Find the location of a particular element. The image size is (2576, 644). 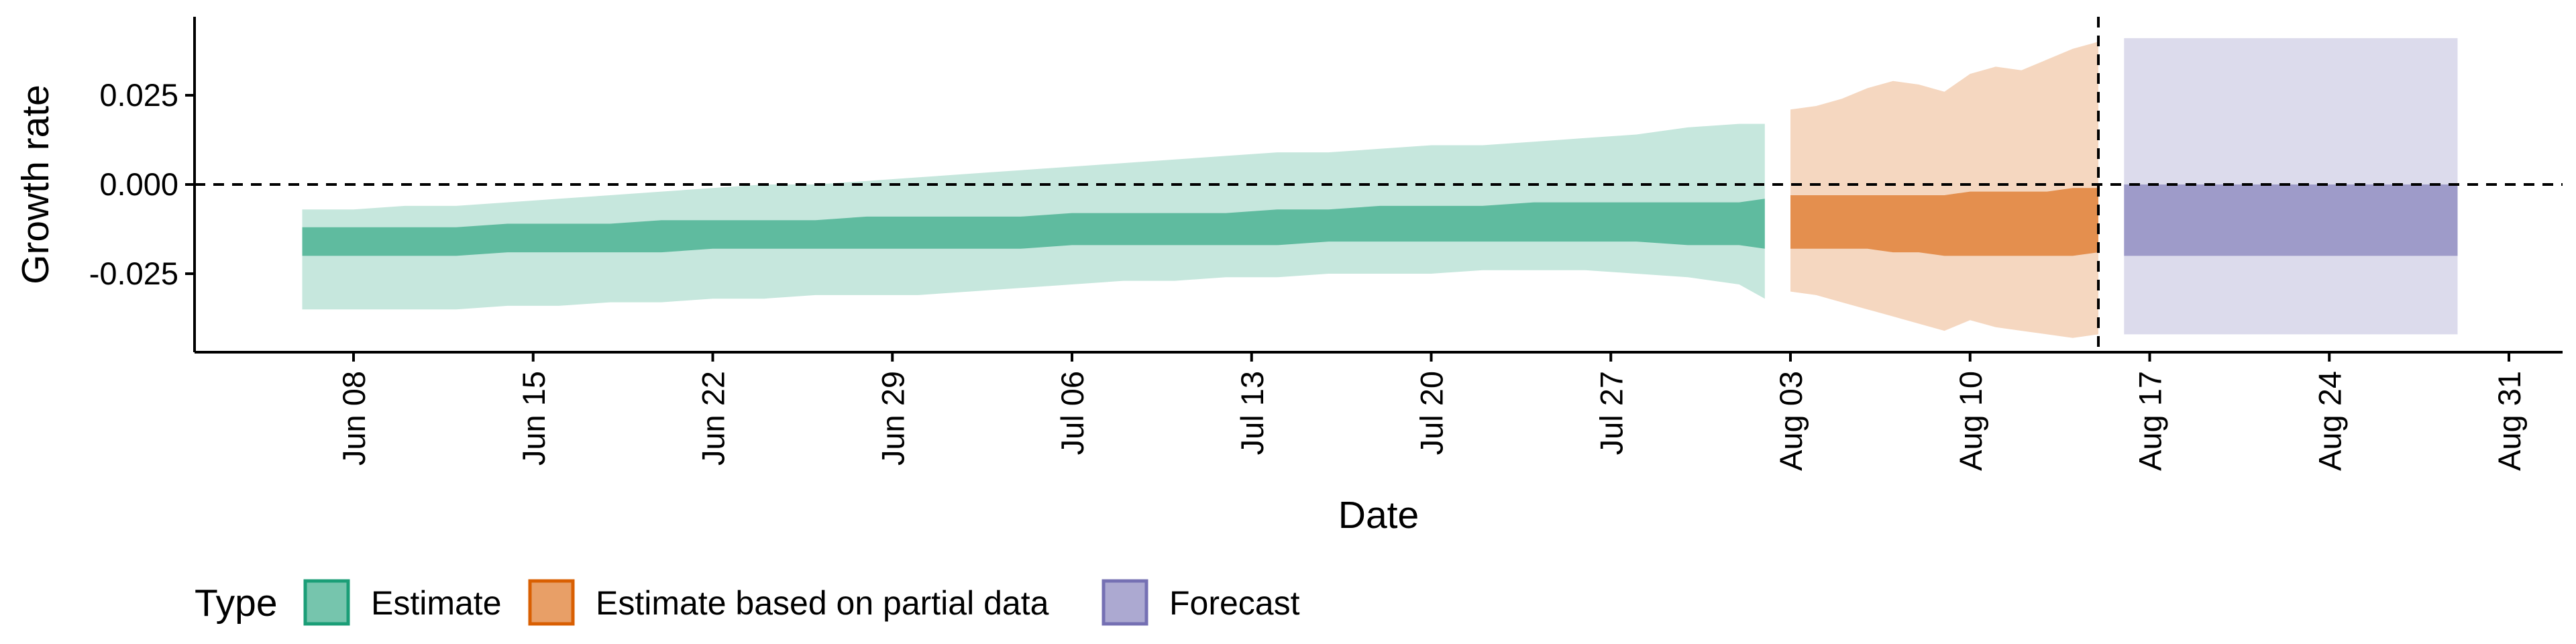

legend-title: Type is located at coordinates (236, 603).